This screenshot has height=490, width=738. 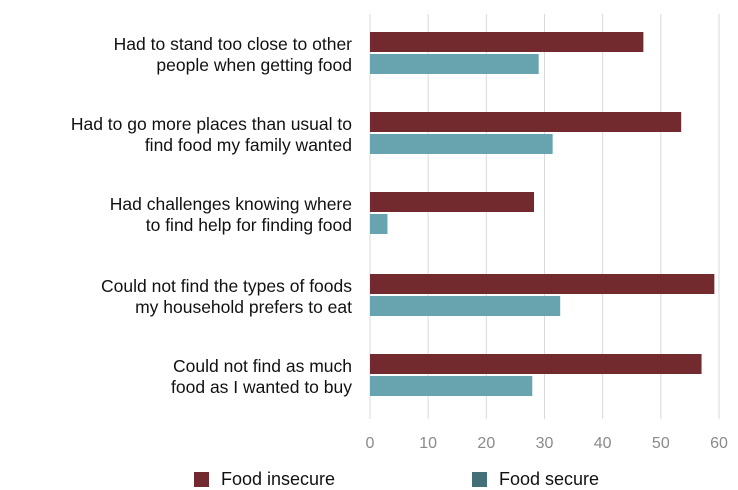 I want to click on x-axis-ticks: 0 10 20 30 40 50 60, so click(x=547, y=443).